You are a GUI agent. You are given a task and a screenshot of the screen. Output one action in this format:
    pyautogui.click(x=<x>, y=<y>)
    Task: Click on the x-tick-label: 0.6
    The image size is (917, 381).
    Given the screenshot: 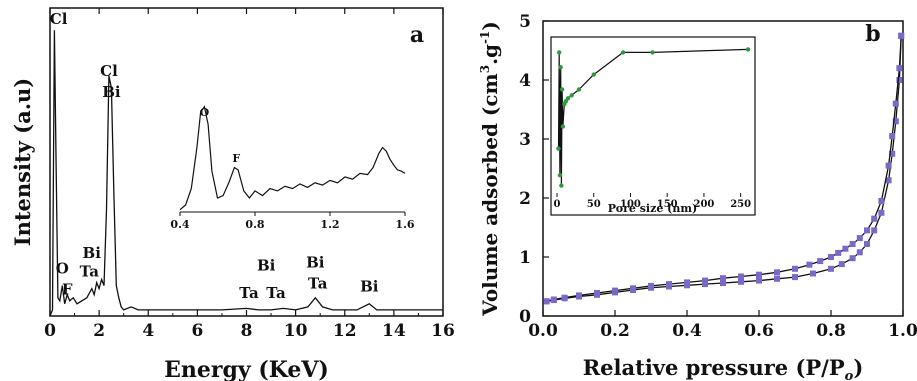 What is the action you would take?
    pyautogui.click(x=759, y=331)
    